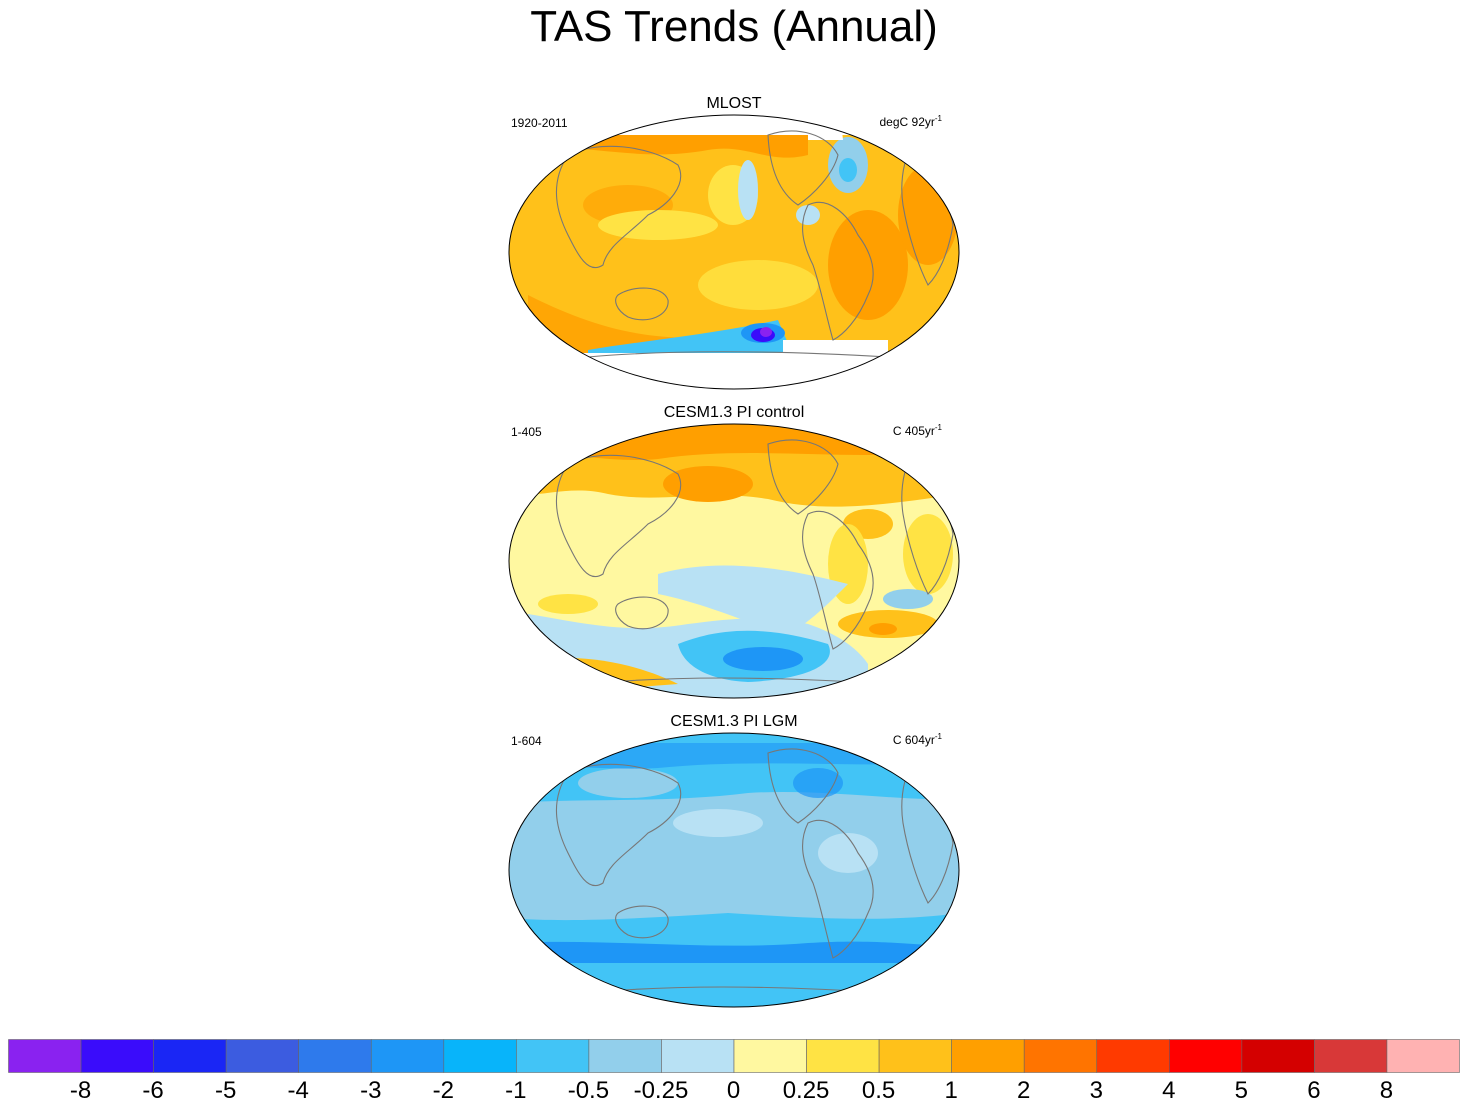  I want to click on map-panel-pi-lgm: CESM1.3 PI LGM 1-604 C 604yr-1, so click(734, 863).